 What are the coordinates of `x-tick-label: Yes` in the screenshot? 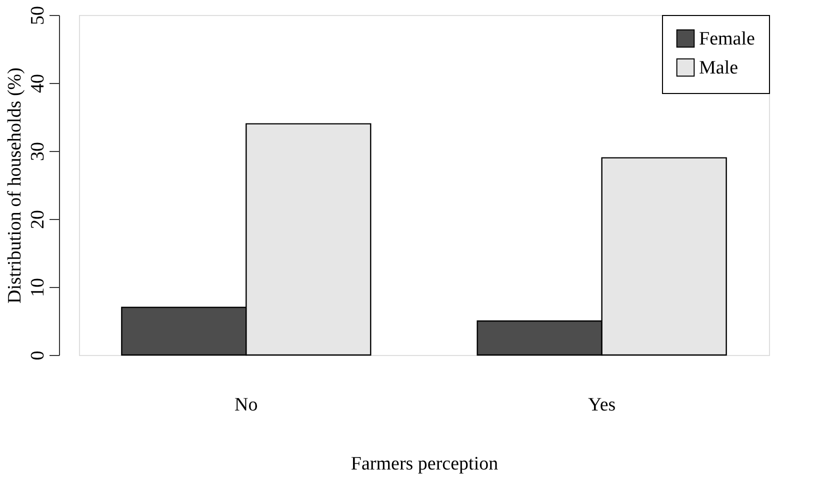 It's located at (602, 405).